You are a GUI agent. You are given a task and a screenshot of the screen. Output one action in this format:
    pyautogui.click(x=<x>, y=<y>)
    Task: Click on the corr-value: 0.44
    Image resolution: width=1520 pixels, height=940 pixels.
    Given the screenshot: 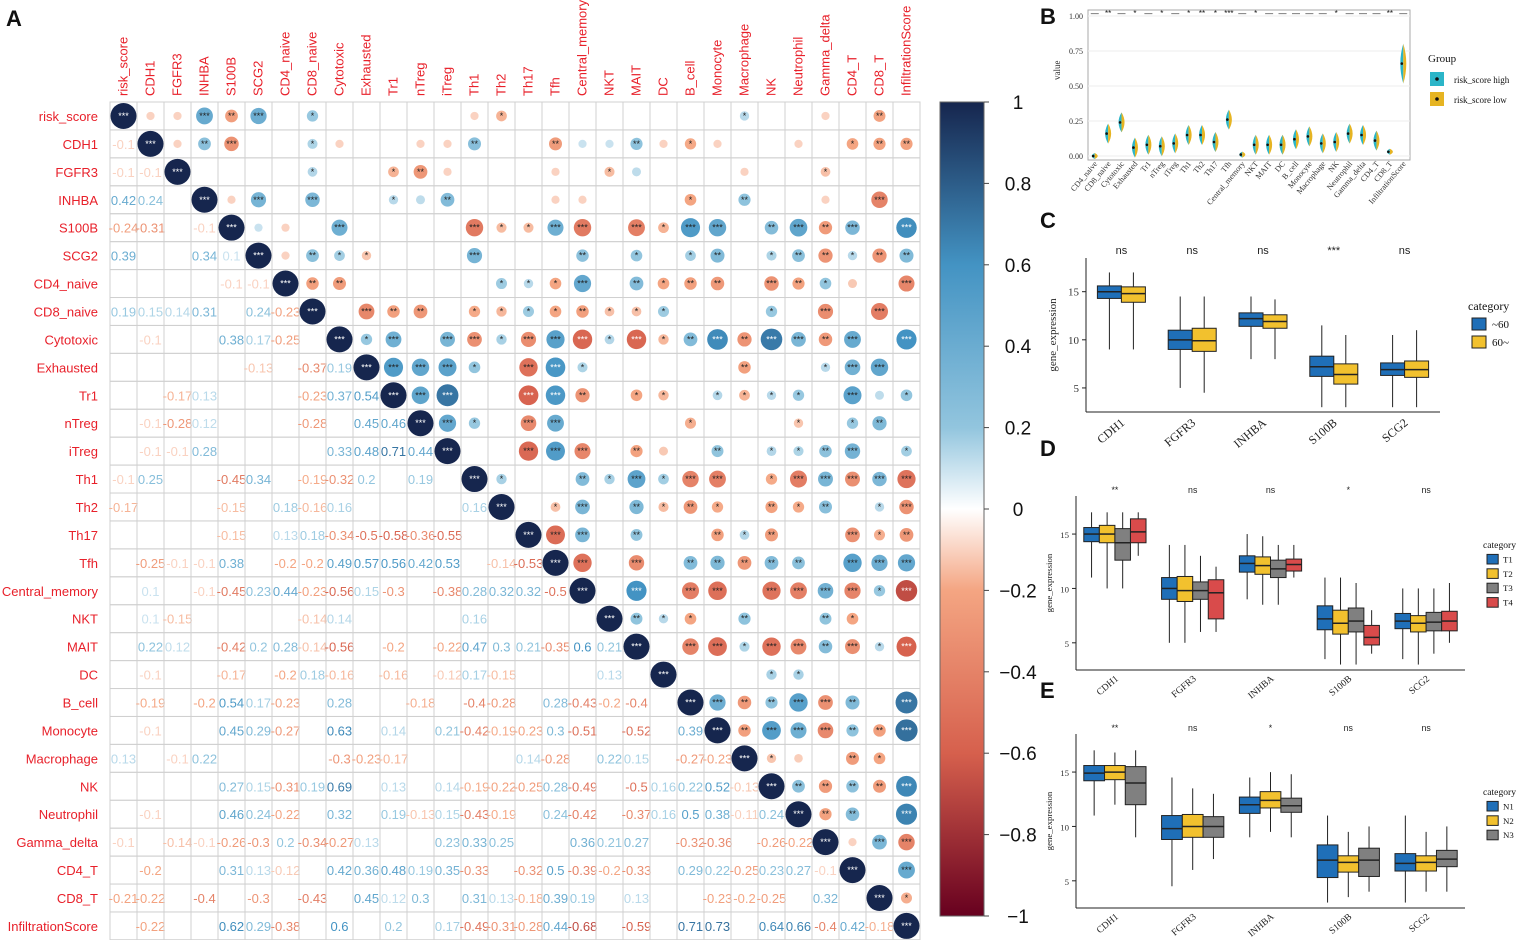 What is the action you would take?
    pyautogui.click(x=420, y=451)
    